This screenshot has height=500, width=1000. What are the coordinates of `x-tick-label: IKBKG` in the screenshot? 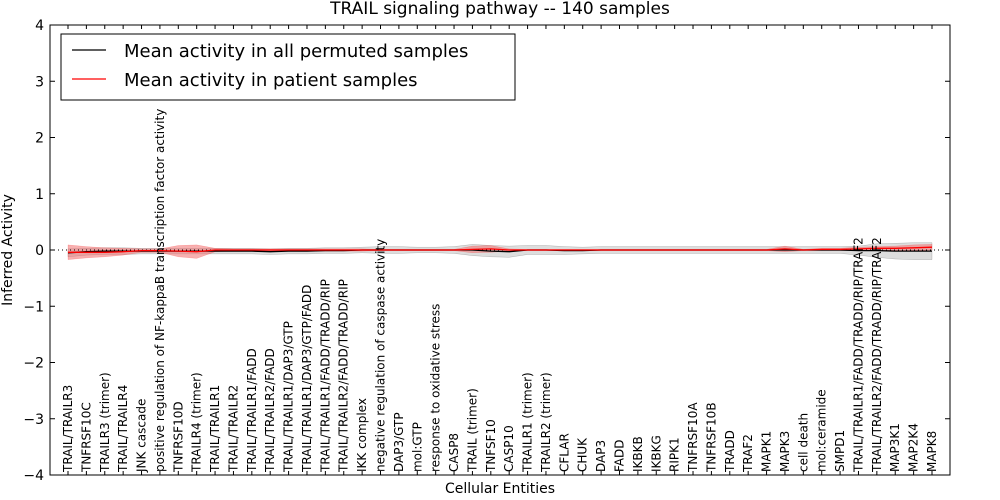 It's located at (656, 453).